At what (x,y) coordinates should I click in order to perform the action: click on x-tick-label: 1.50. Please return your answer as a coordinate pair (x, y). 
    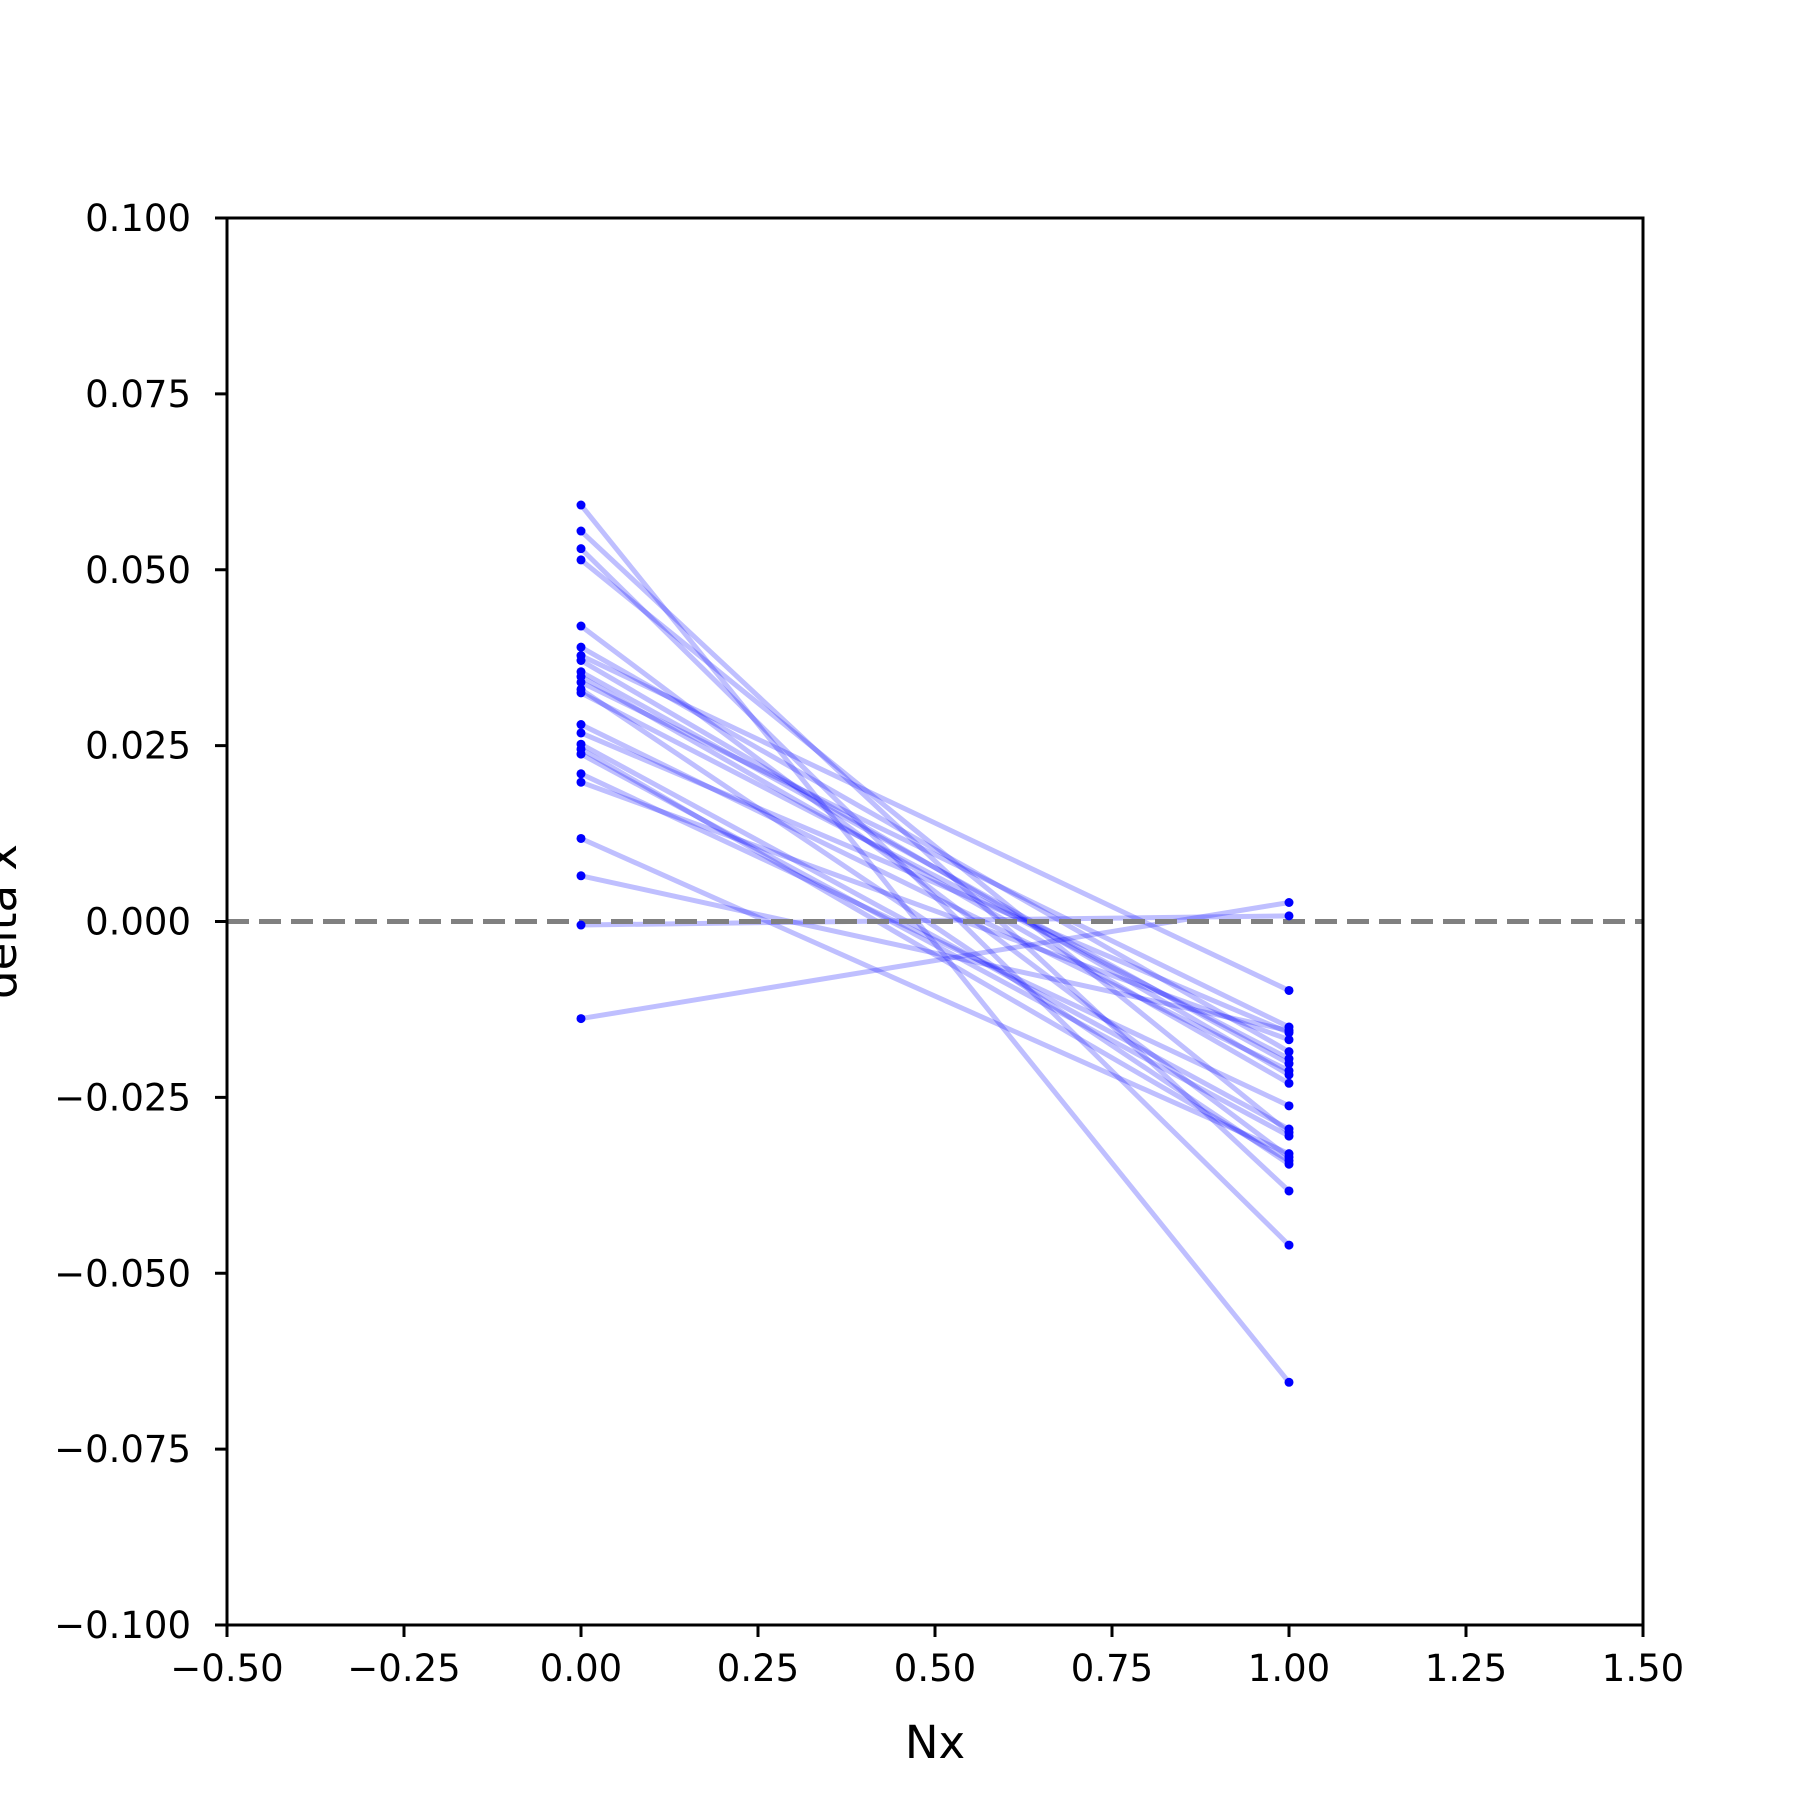
    Looking at the image, I should click on (1643, 1668).